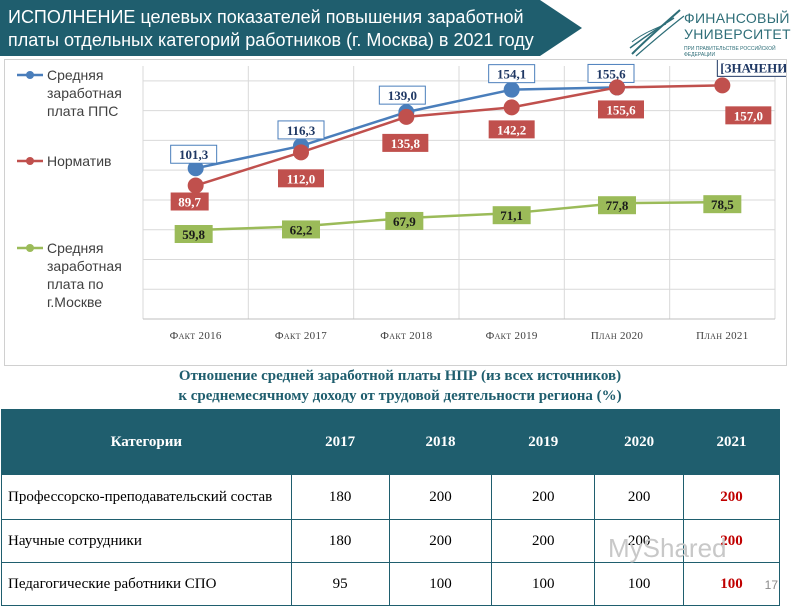 The height and width of the screenshot is (606, 800). I want to click on data-label: 78,5, so click(722, 204).